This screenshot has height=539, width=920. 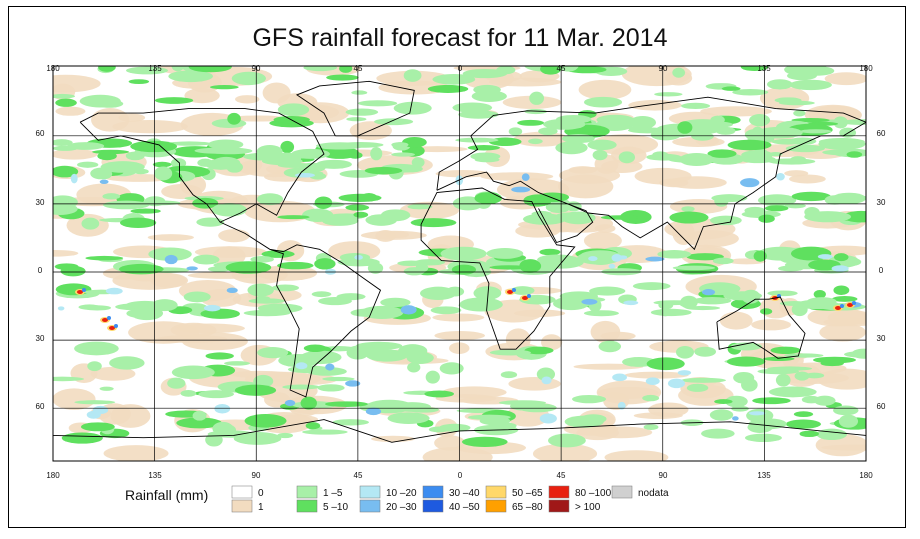 I want to click on lon-tick: 180, so click(x=866, y=68).